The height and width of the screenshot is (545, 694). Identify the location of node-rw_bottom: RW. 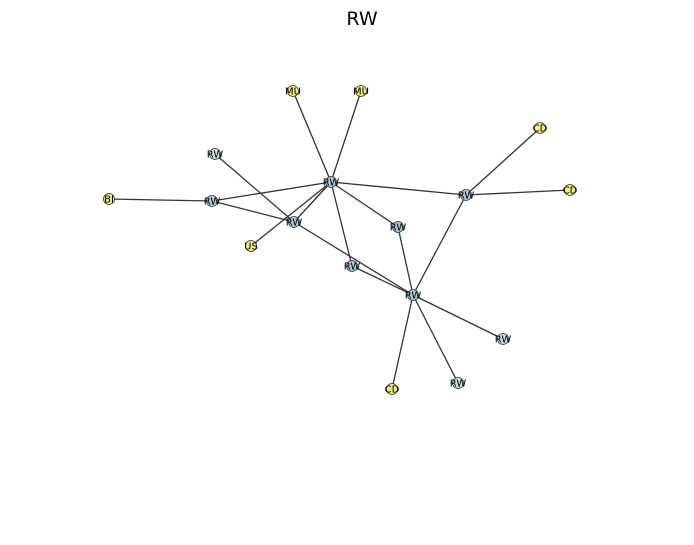
(458, 383).